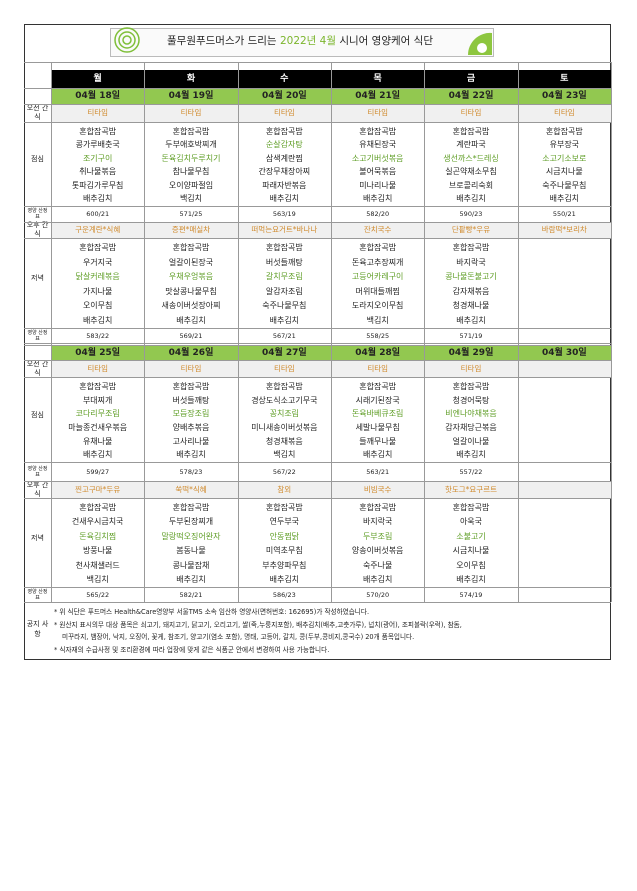  I want to click on row-label: 저녁, so click(37, 537).